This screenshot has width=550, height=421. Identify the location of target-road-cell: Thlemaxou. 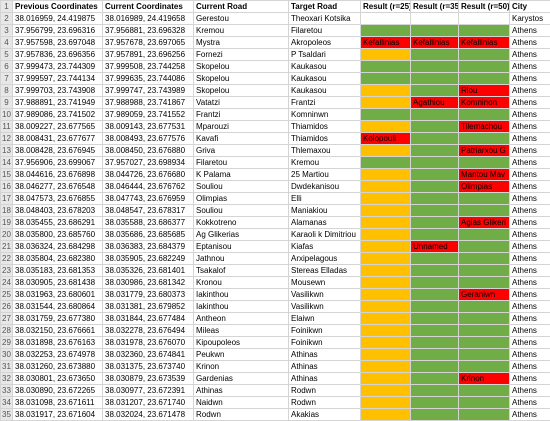
(325, 151).